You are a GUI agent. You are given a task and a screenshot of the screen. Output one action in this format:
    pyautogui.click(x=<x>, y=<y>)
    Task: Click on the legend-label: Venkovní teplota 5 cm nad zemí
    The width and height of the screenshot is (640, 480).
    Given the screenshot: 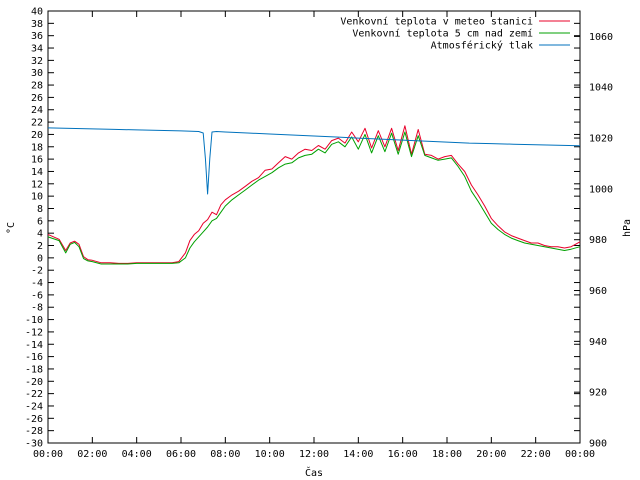 What is the action you would take?
    pyautogui.click(x=442, y=34)
    